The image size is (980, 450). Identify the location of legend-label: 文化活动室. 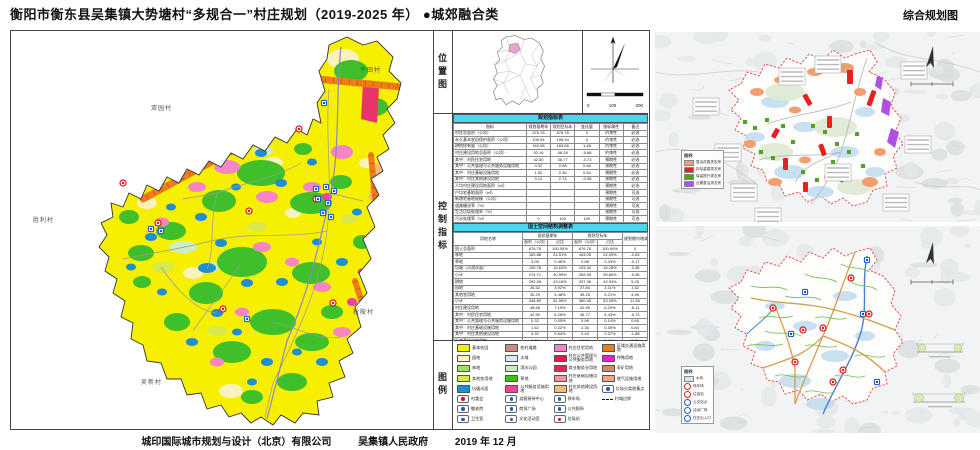
(529, 419).